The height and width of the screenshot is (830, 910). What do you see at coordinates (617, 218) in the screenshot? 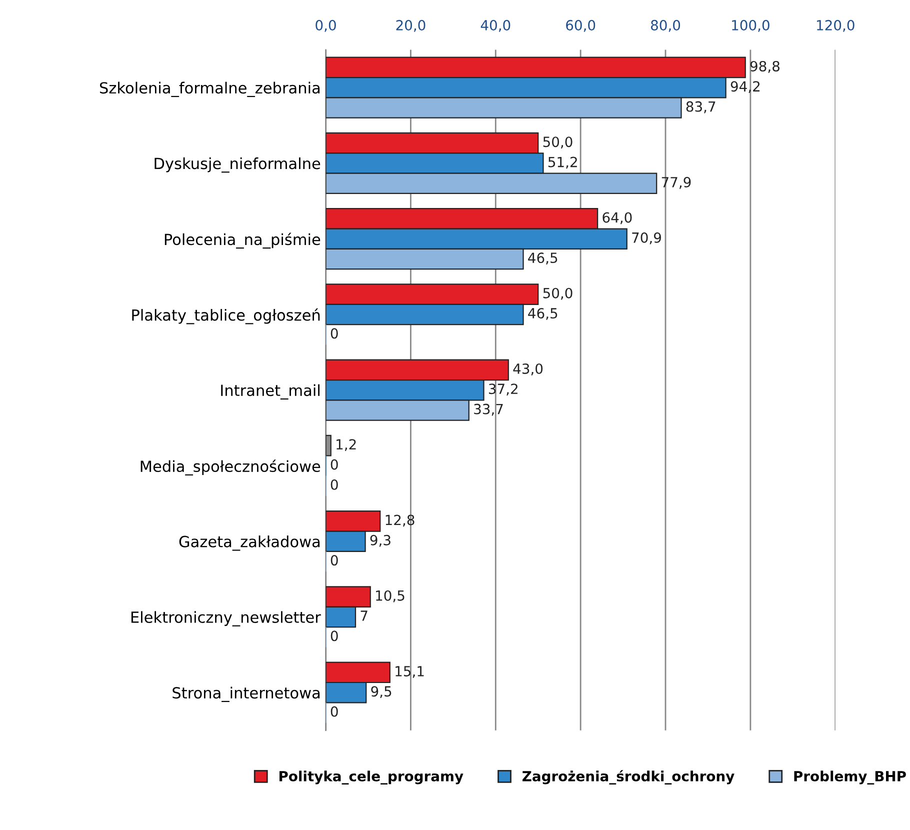
I see `data-label: 64,0` at bounding box center [617, 218].